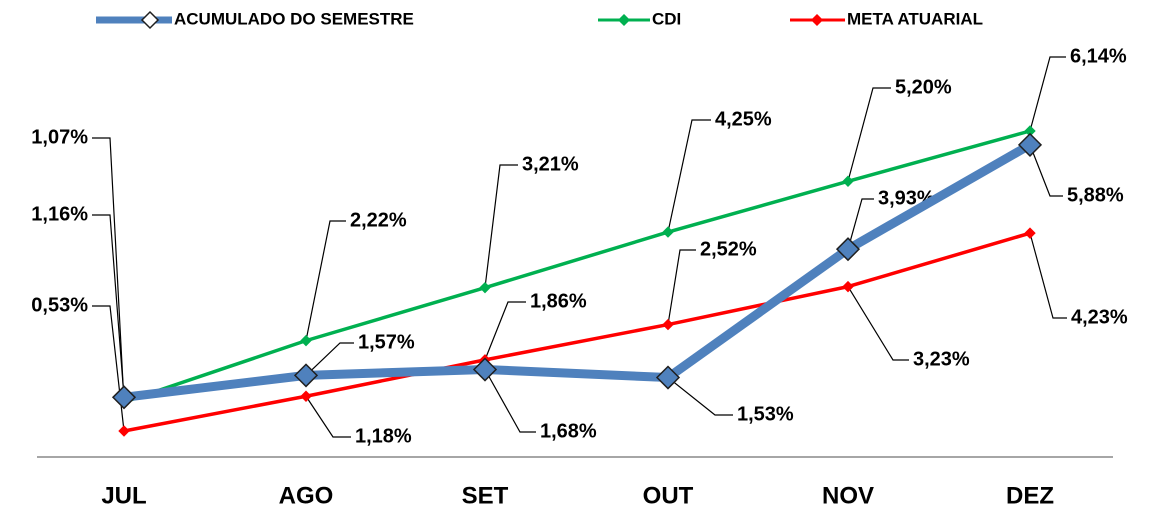  Describe the element at coordinates (1095, 195) in the screenshot. I see `data-label: 5,88%` at that location.